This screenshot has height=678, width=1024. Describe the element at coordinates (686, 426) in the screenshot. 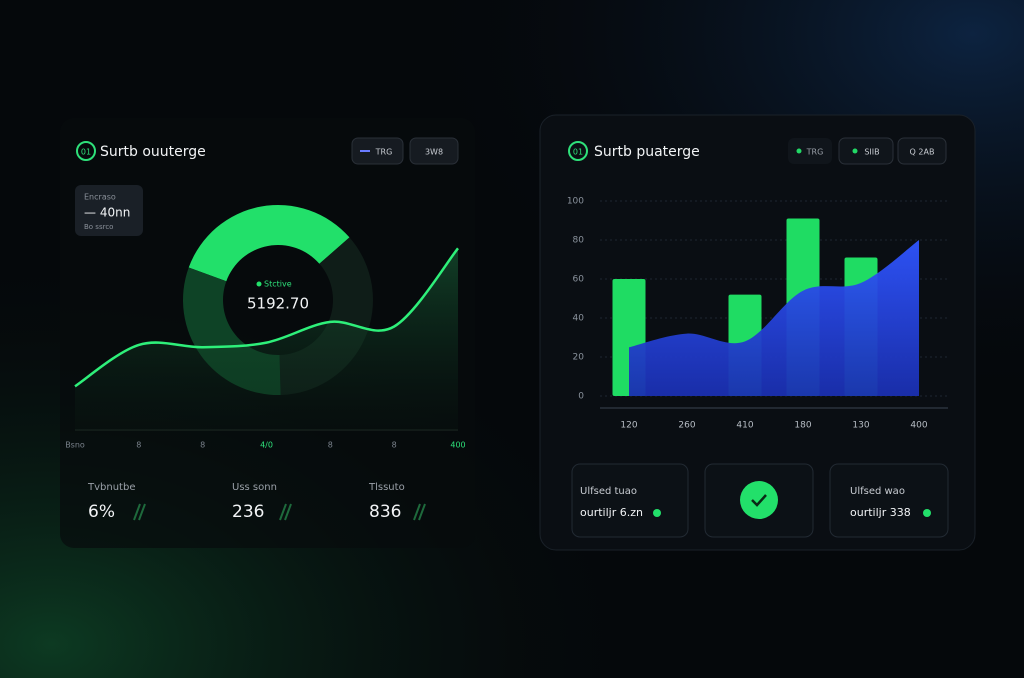

I see `x-tick-label: 260` at that location.